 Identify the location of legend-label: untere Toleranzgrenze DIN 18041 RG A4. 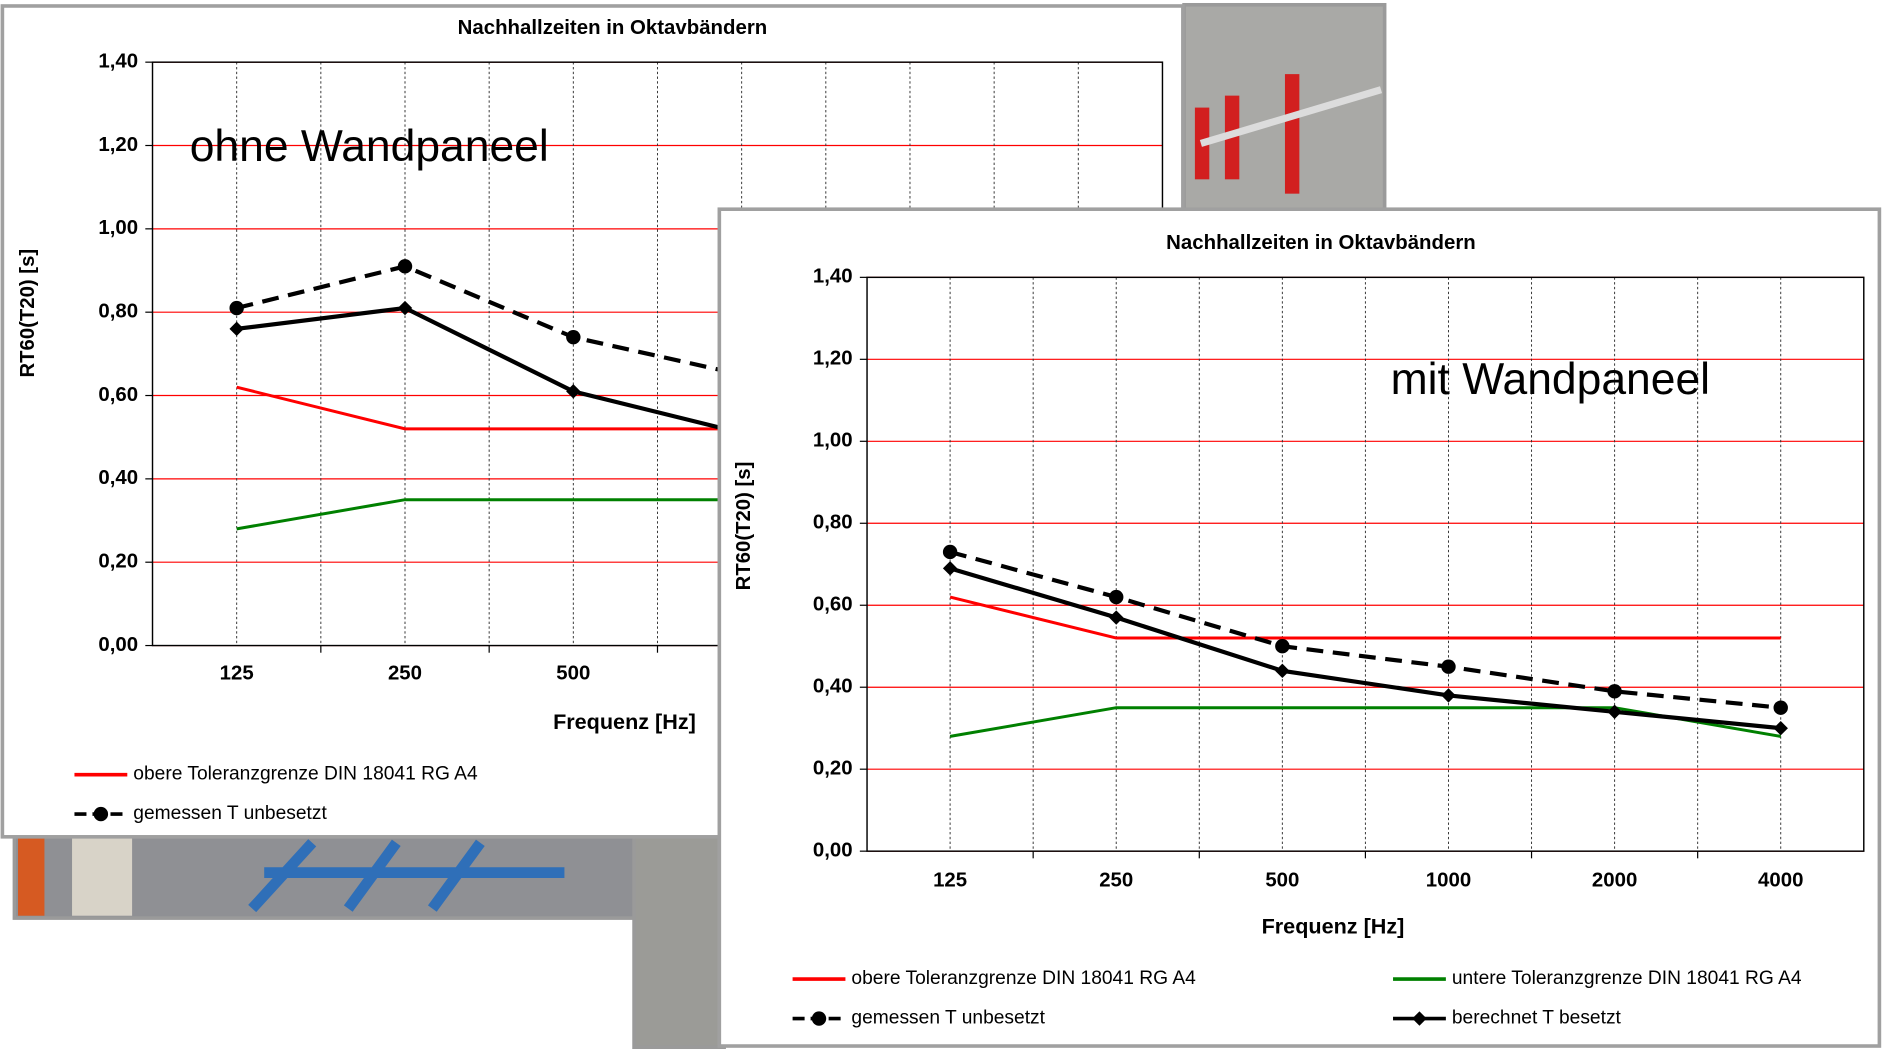
(1627, 978).